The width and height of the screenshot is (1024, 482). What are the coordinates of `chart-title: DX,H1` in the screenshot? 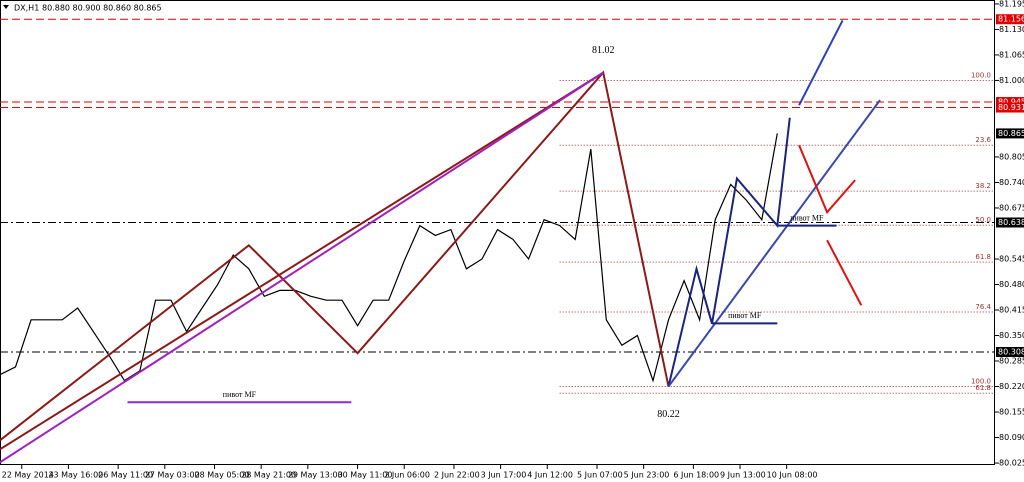 It's located at (26, 8).